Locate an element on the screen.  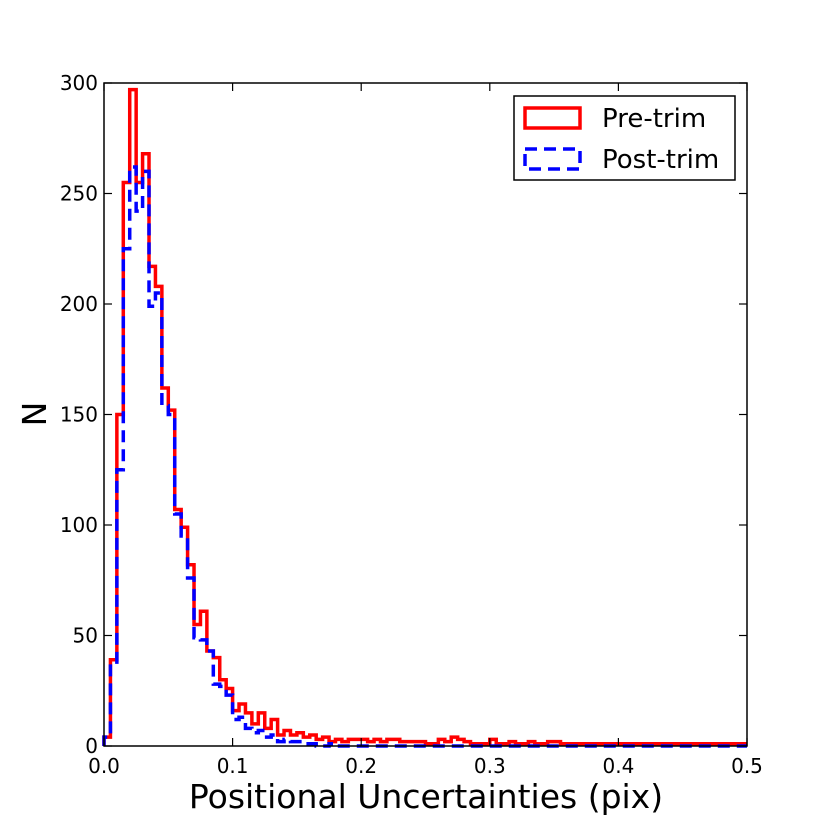
legend-label-pre-trim: Pre-trim is located at coordinates (654, 119).